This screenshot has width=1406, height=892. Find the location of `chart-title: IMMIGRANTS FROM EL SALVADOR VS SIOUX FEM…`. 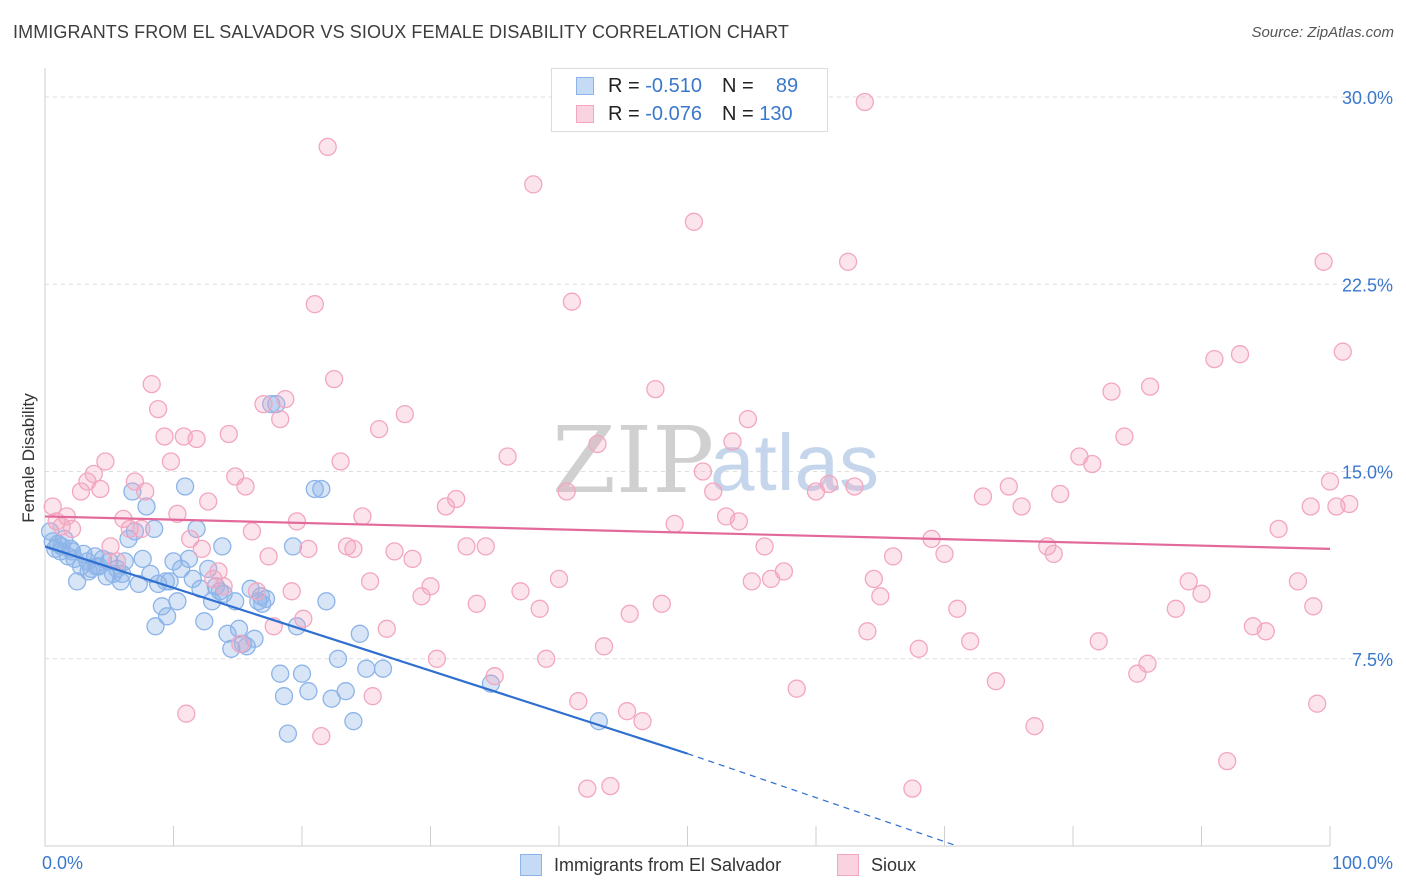

chart-title: IMMIGRANTS FROM EL SALVADOR VS SIOUX FEM… is located at coordinates (401, 32).